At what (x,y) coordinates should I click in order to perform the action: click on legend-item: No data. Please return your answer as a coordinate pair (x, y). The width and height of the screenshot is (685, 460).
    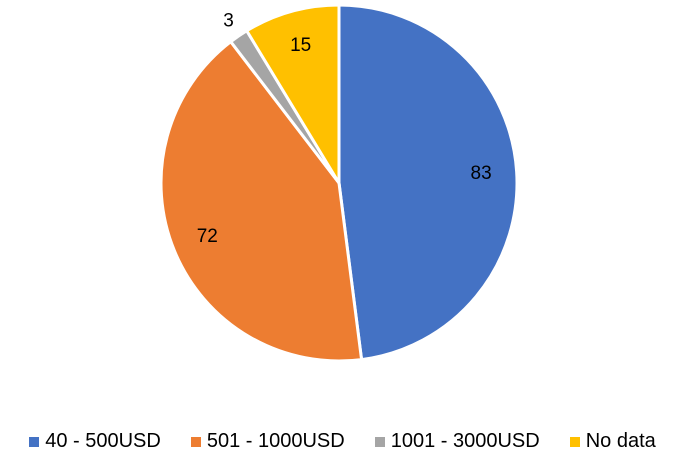
    Looking at the image, I should click on (612, 441).